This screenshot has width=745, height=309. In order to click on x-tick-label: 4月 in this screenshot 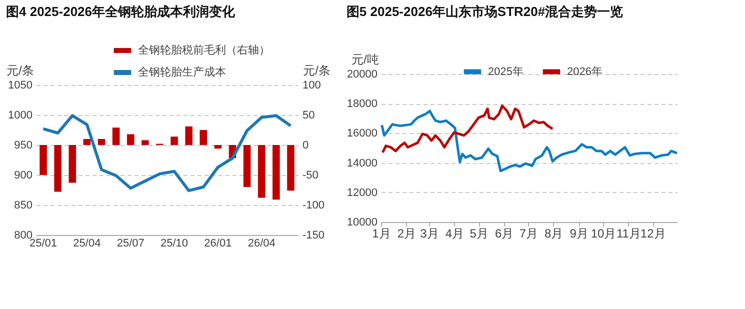, I will do `click(454, 233)`.